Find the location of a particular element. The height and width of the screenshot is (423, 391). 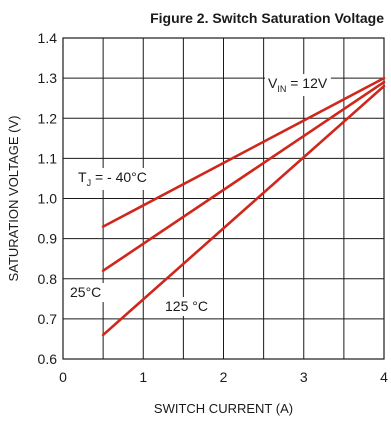

y-tick-label: 0.9 is located at coordinates (48, 239).